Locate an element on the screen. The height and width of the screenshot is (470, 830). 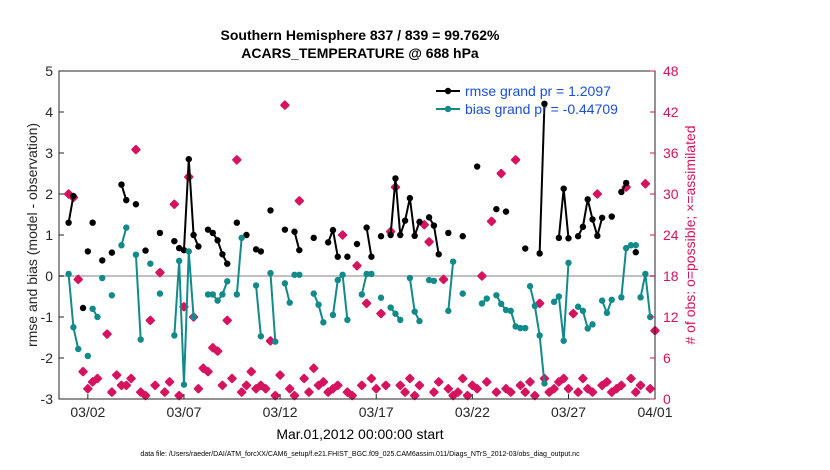
x-tick-label: 03/02 is located at coordinates (87, 412).